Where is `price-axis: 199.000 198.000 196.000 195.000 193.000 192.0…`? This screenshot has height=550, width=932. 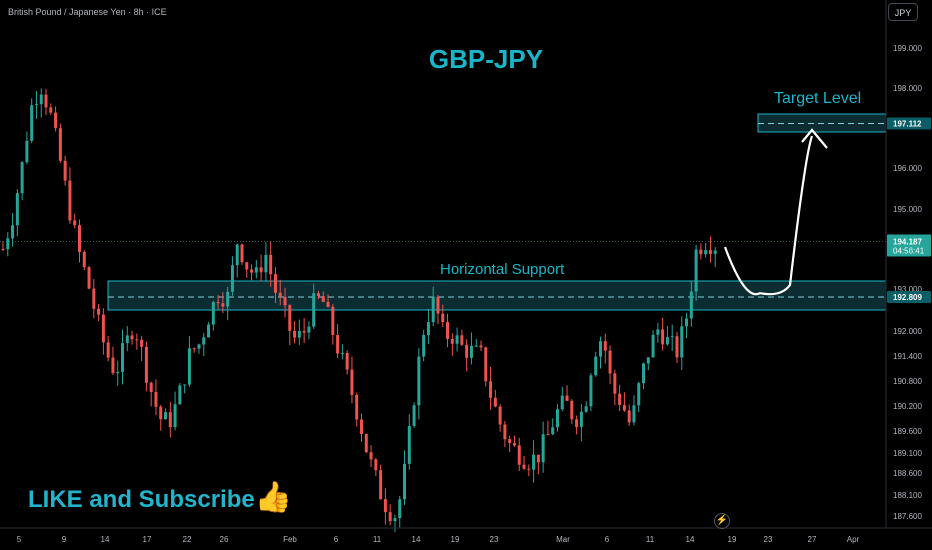
price-axis: 199.000 198.000 196.000 195.000 193.000 192.0… is located at coordinates (908, 275).